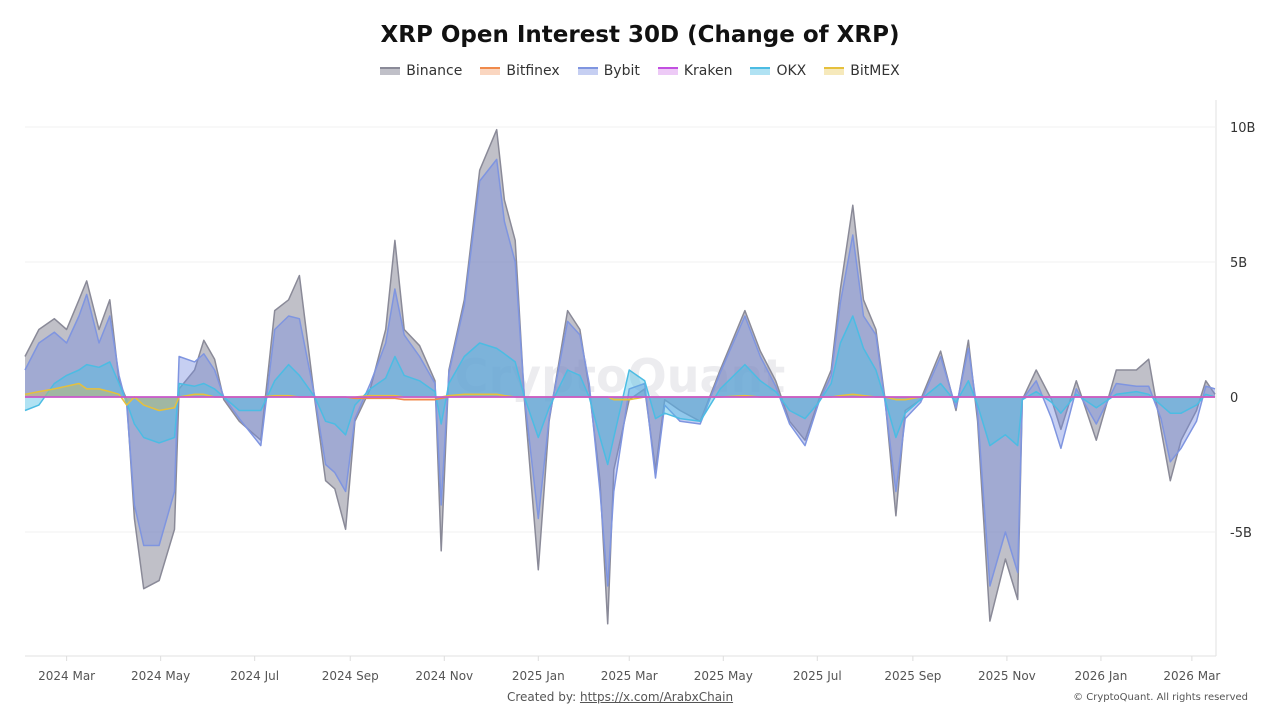  Describe the element at coordinates (1238, 263) in the screenshot. I see `y-tick-label: 5B` at that location.